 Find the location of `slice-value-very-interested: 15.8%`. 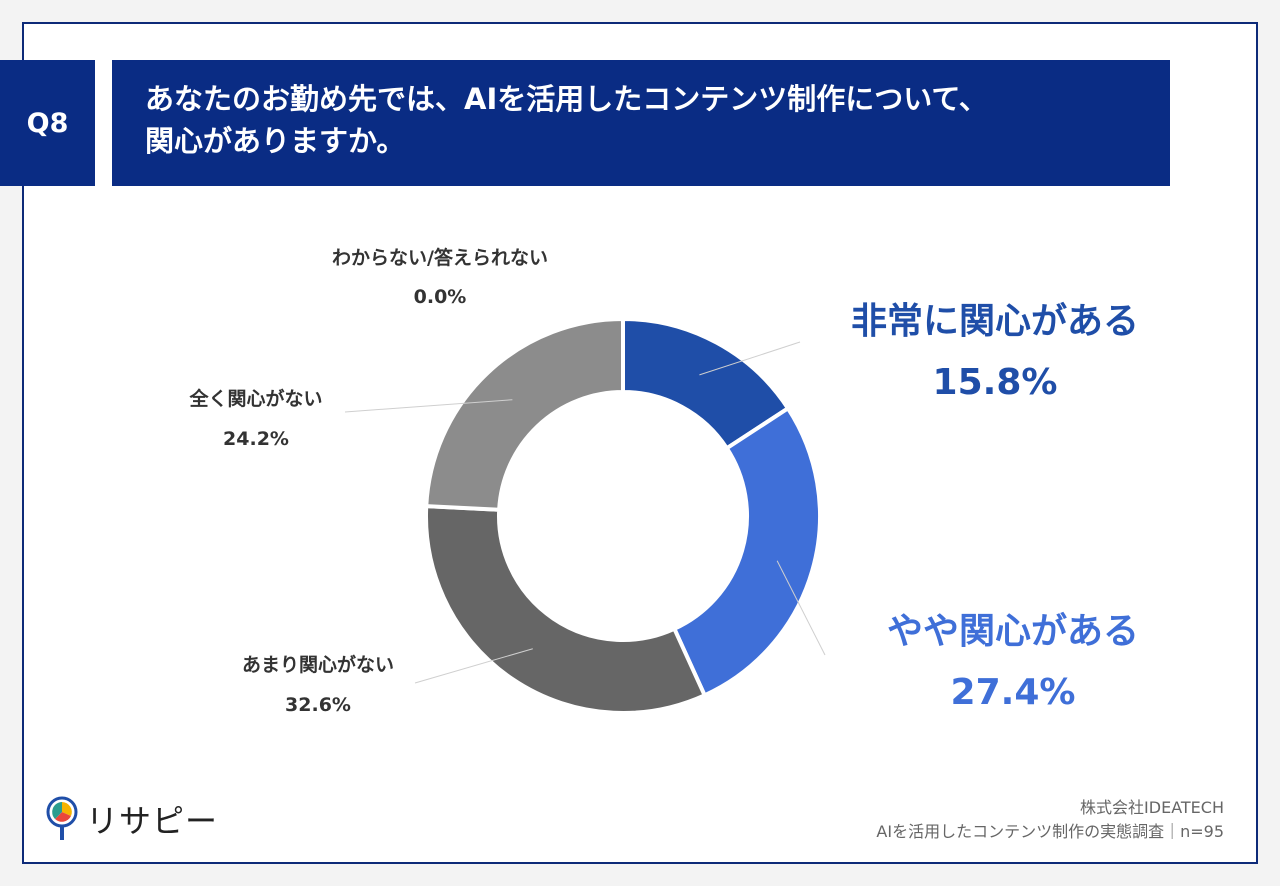

slice-value-very-interested: 15.8% is located at coordinates (995, 382).